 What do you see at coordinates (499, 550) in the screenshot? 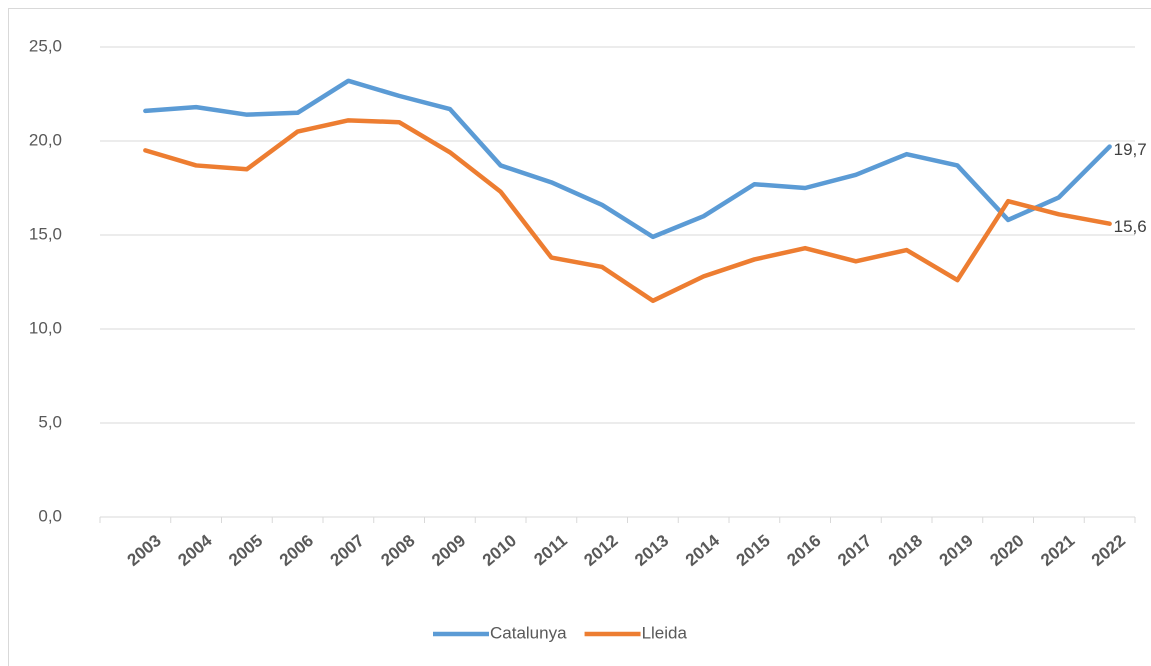
I see `x-tick-label: 2010` at bounding box center [499, 550].